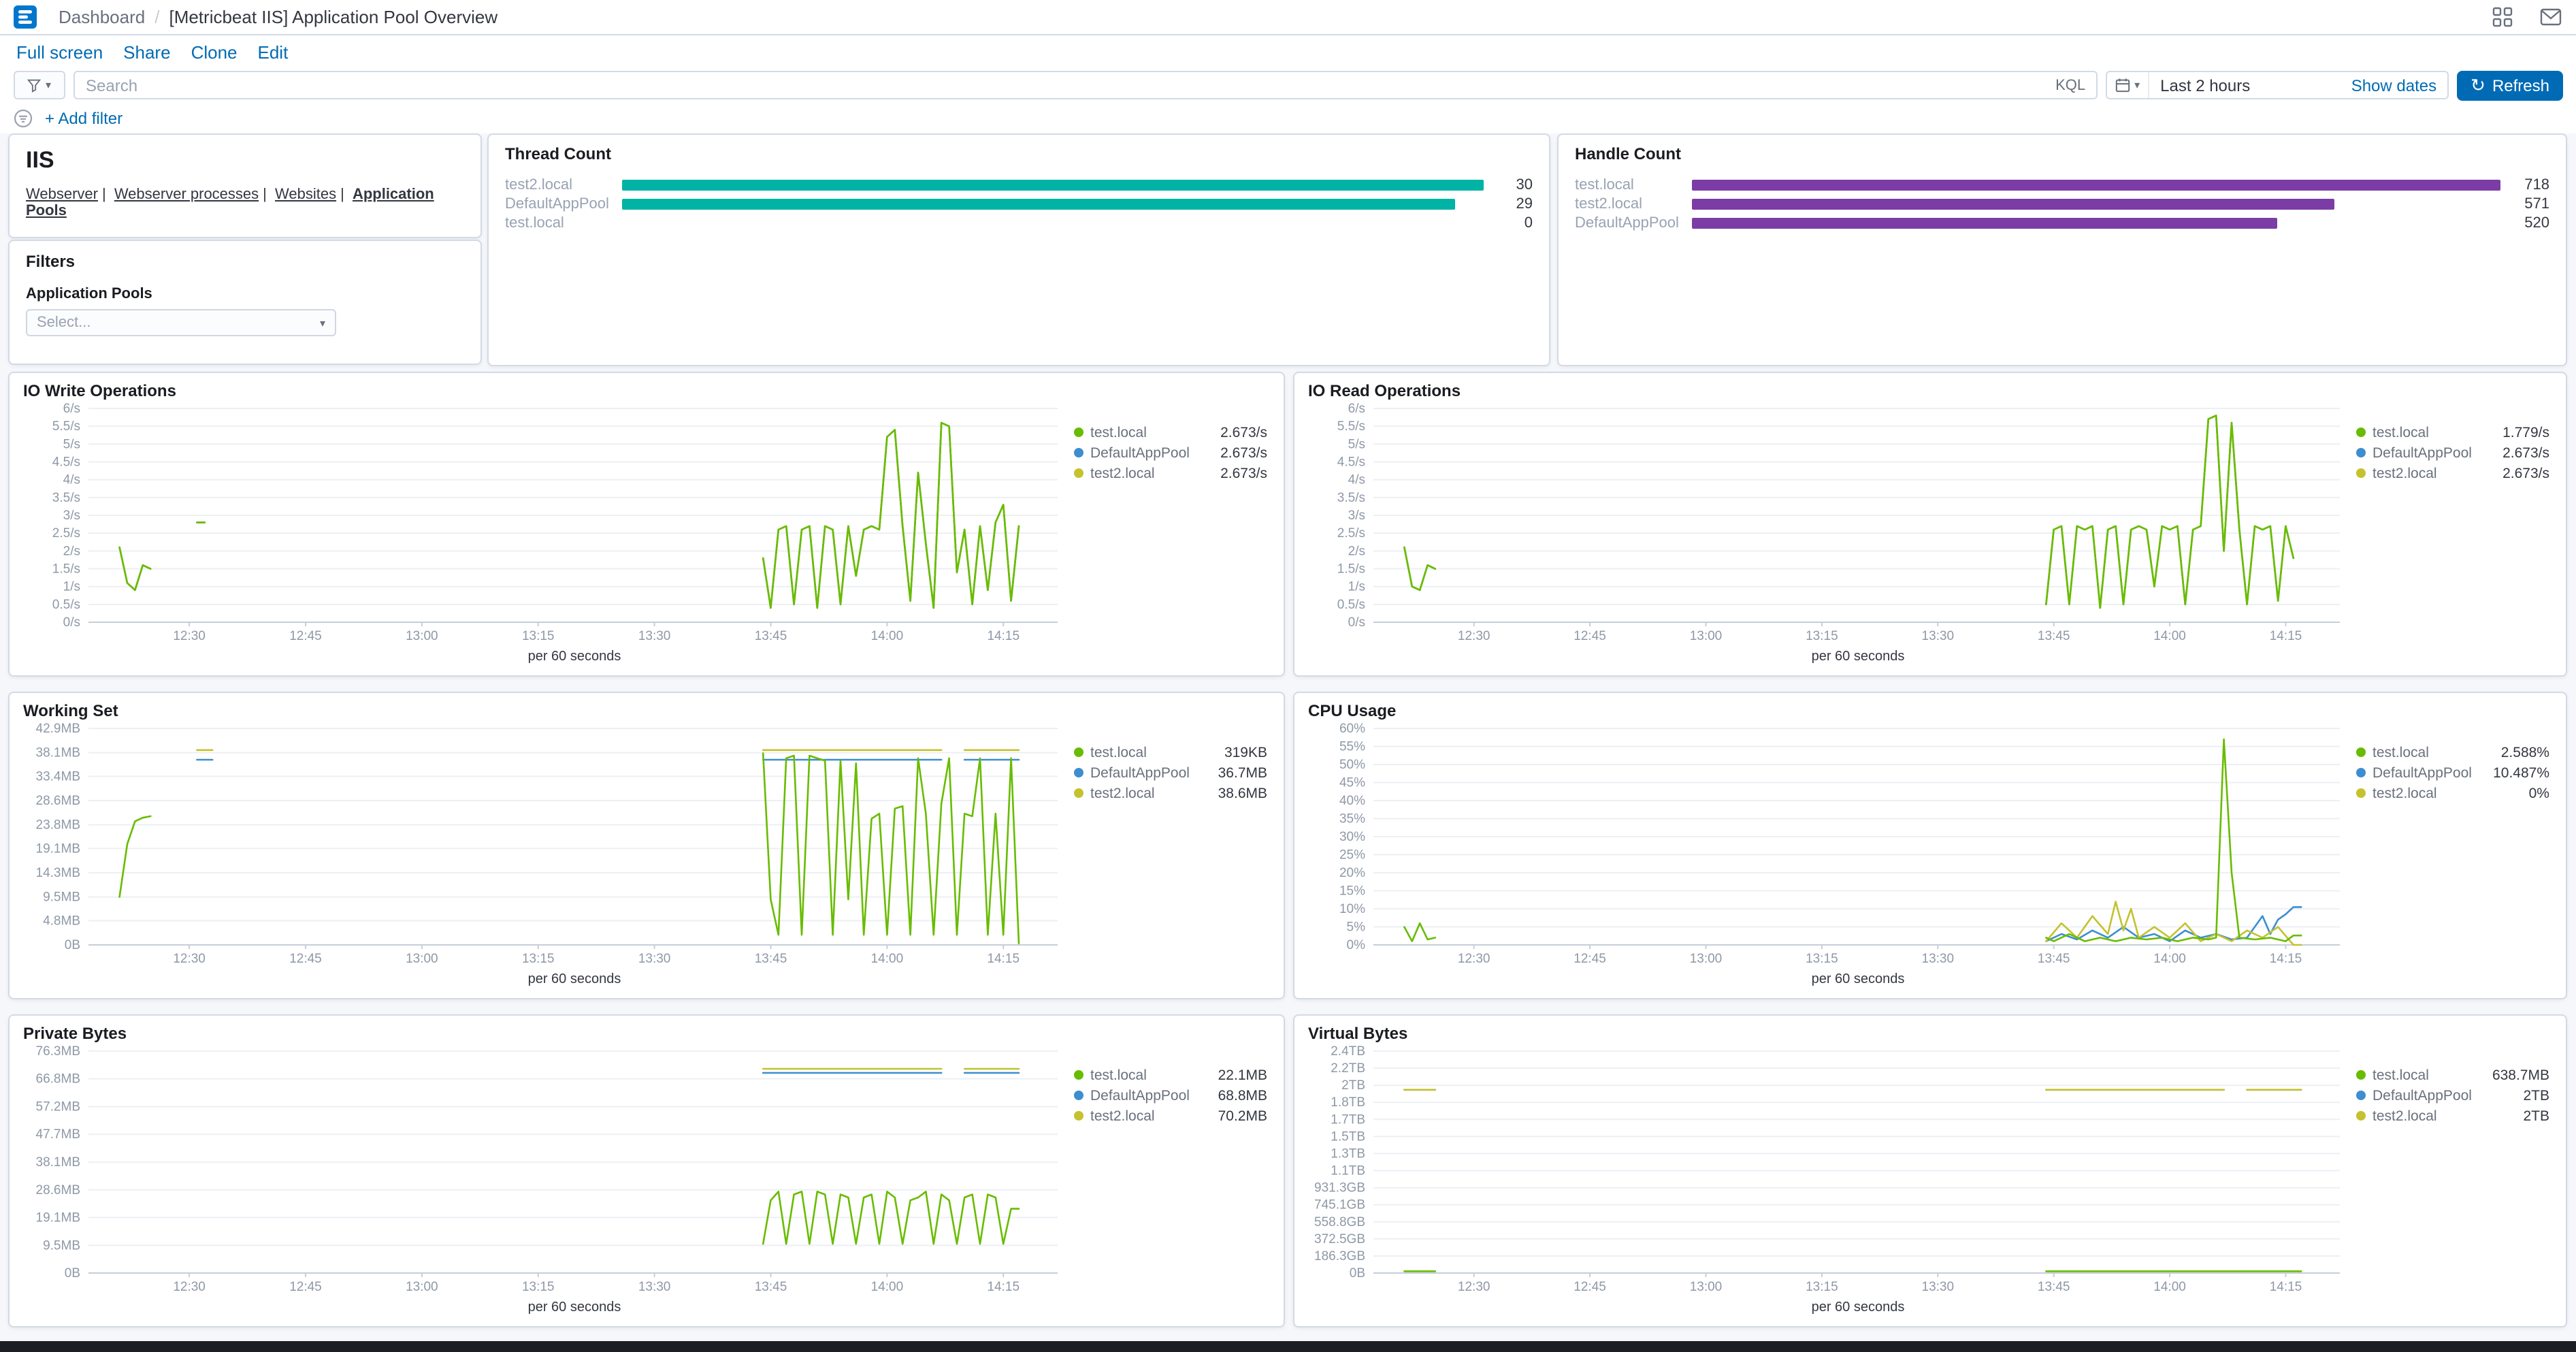 This screenshot has height=1352, width=2576. I want to click on svg-text: 14:15, so click(2286, 636).